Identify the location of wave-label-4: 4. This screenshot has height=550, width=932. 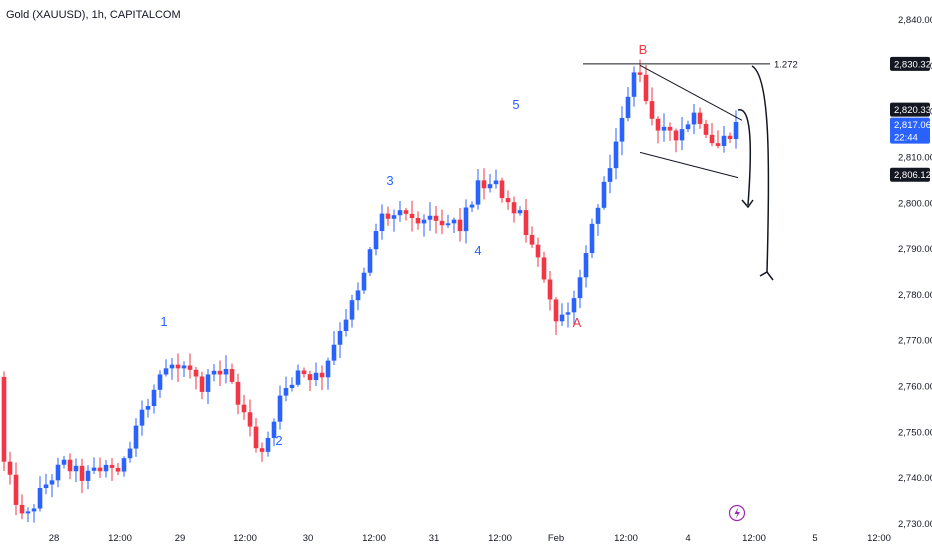
(477, 250).